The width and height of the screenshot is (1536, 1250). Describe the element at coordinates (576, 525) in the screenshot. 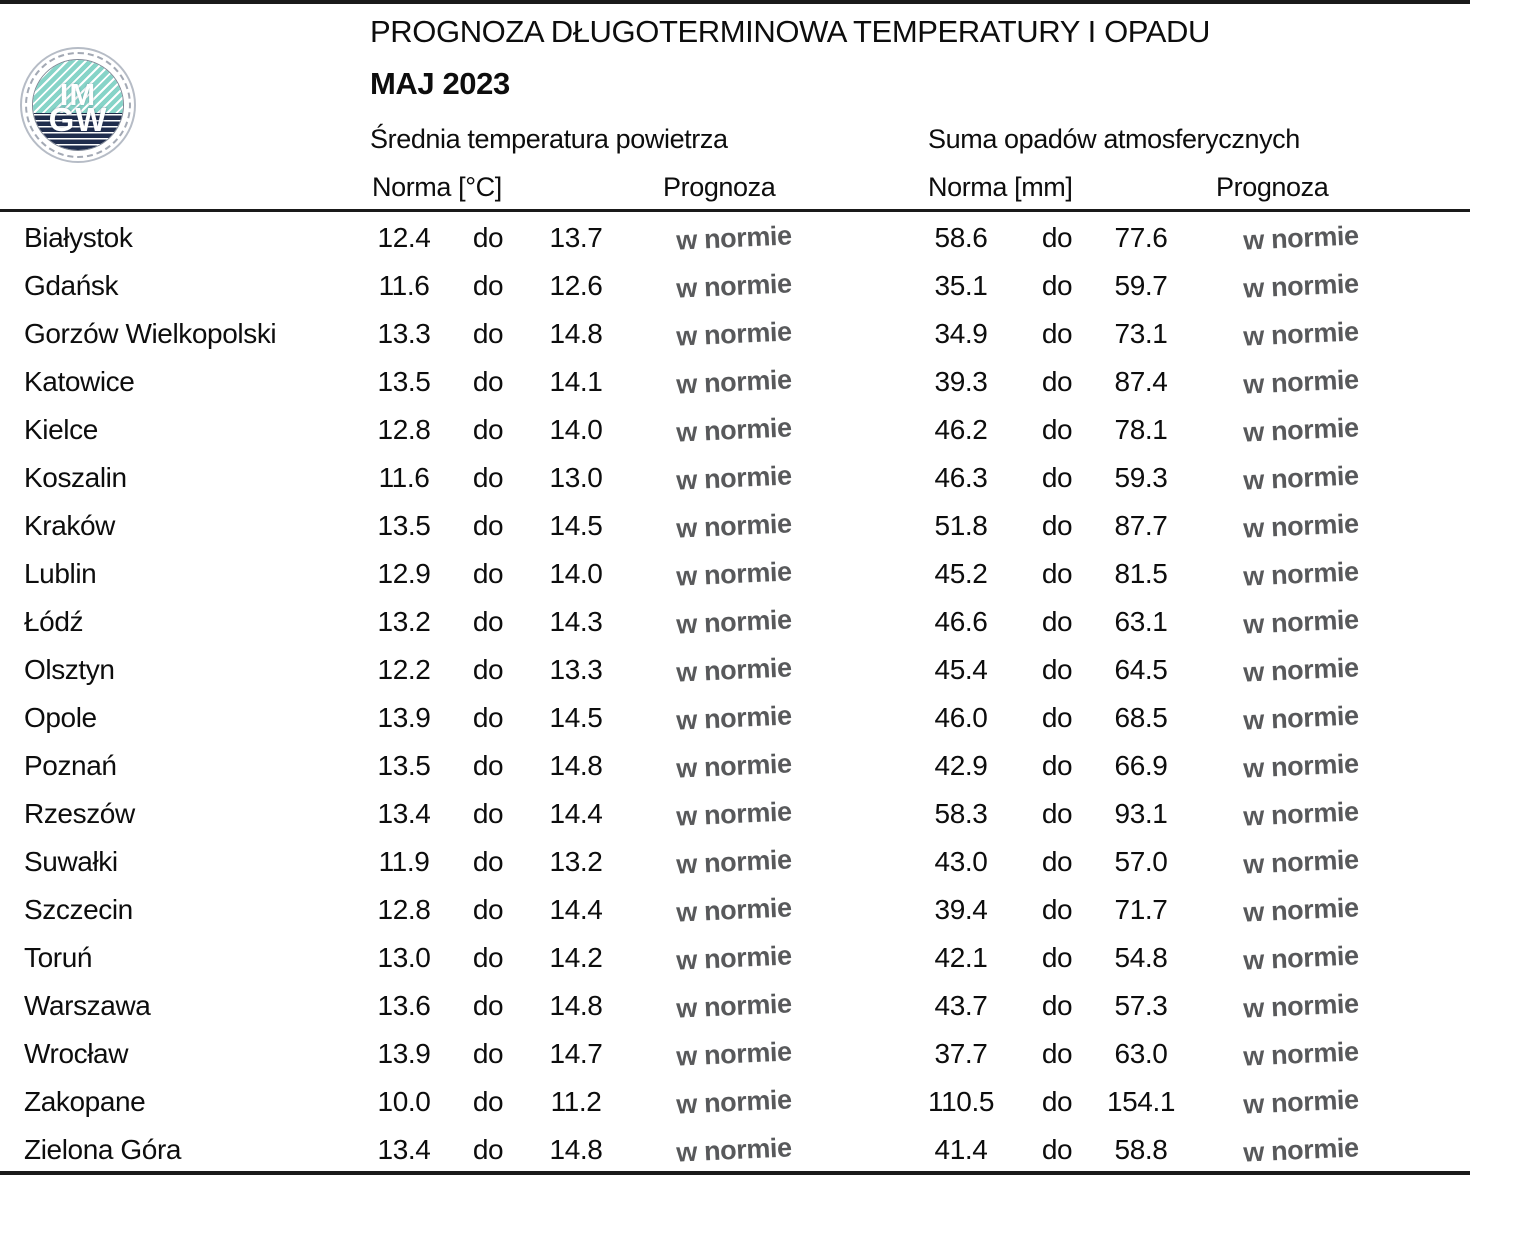

I see `temp-max: 14.5` at that location.